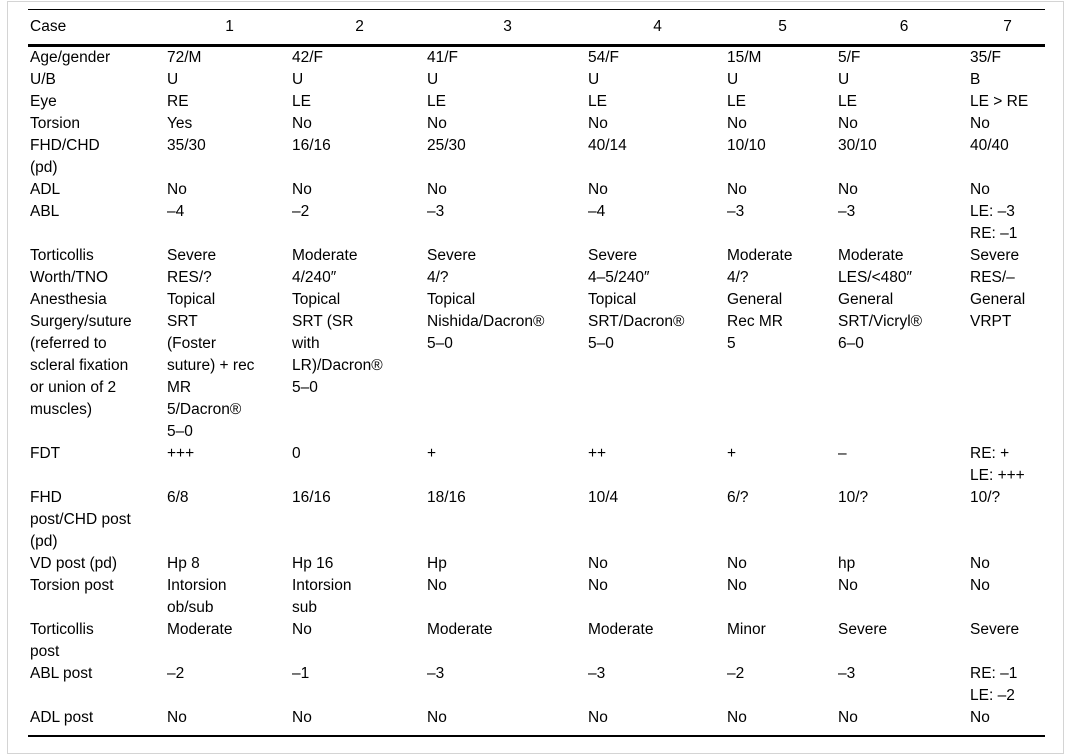 The height and width of the screenshot is (755, 1072). What do you see at coordinates (738, 497) in the screenshot?
I see `cell-case-5: 6/?` at bounding box center [738, 497].